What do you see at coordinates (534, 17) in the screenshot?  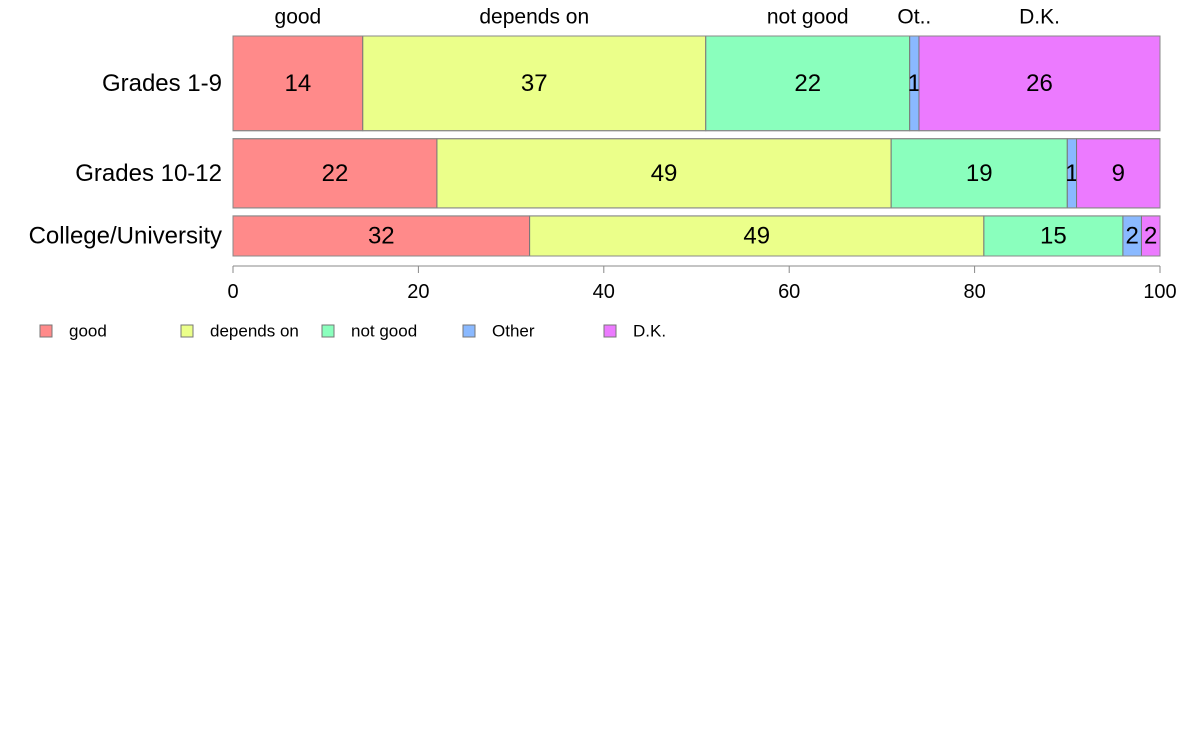 I see `top-label-depends-on: depends on` at bounding box center [534, 17].